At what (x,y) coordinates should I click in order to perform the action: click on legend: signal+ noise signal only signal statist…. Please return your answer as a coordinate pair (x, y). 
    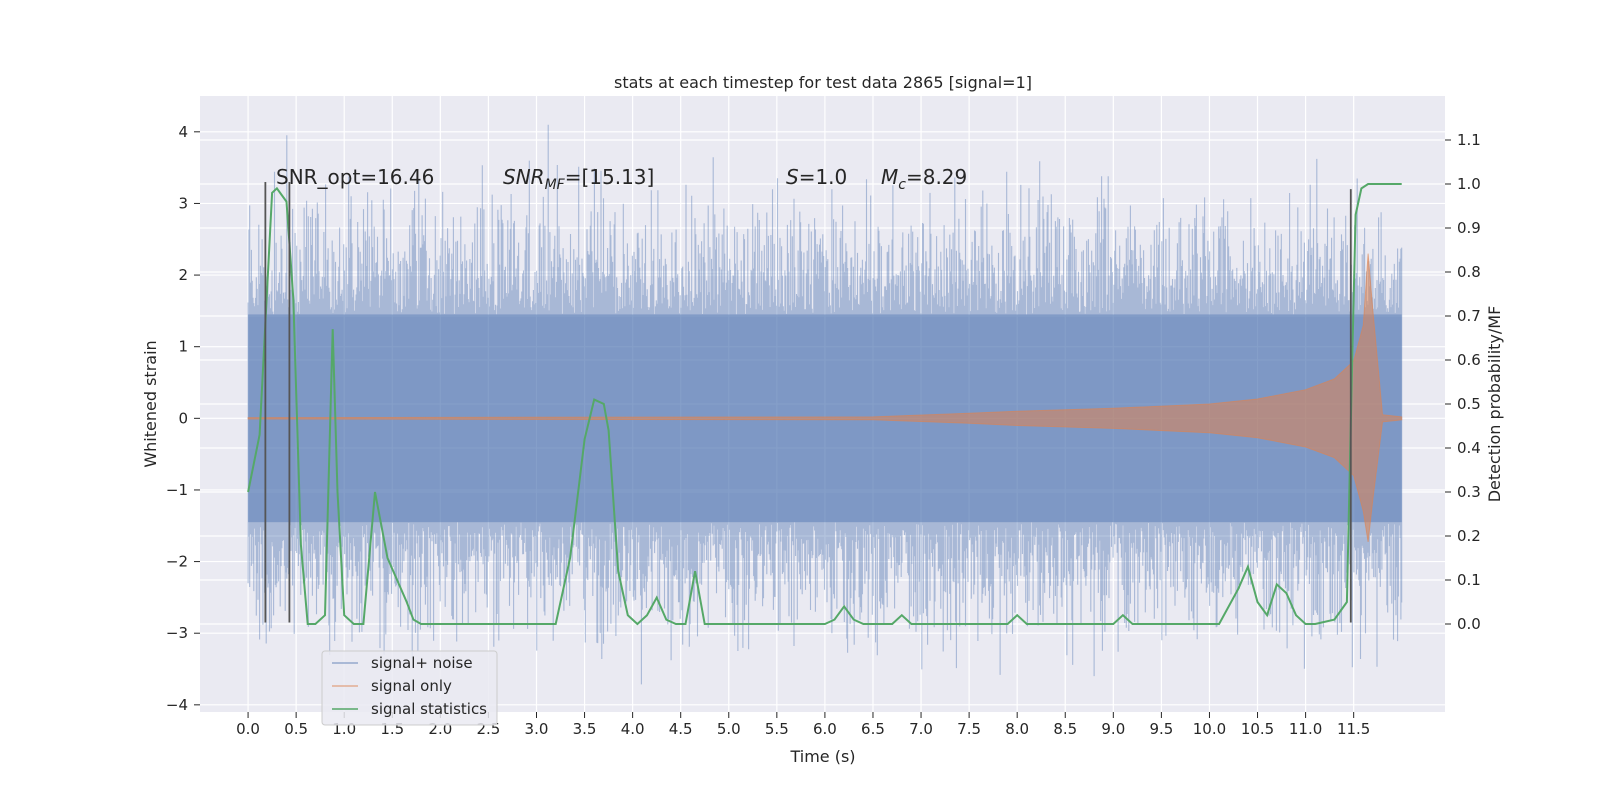
    Looking at the image, I should click on (409, 688).